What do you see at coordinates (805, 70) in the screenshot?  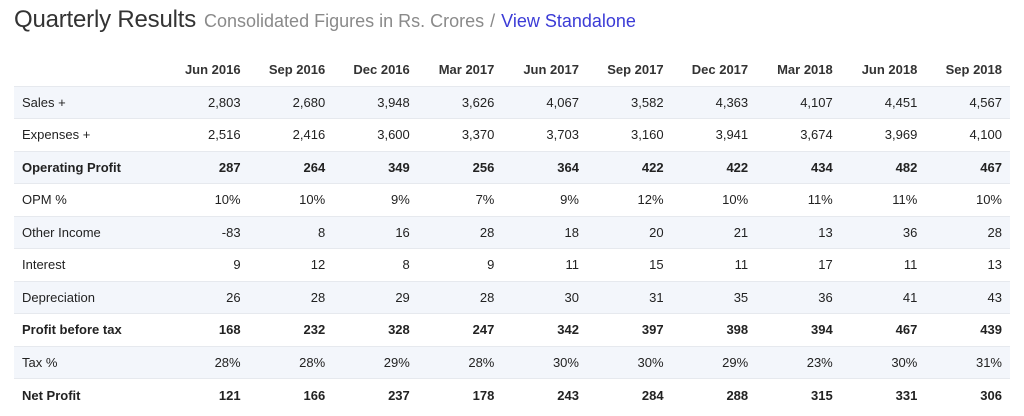 I see `column-header: Mar 2018` at bounding box center [805, 70].